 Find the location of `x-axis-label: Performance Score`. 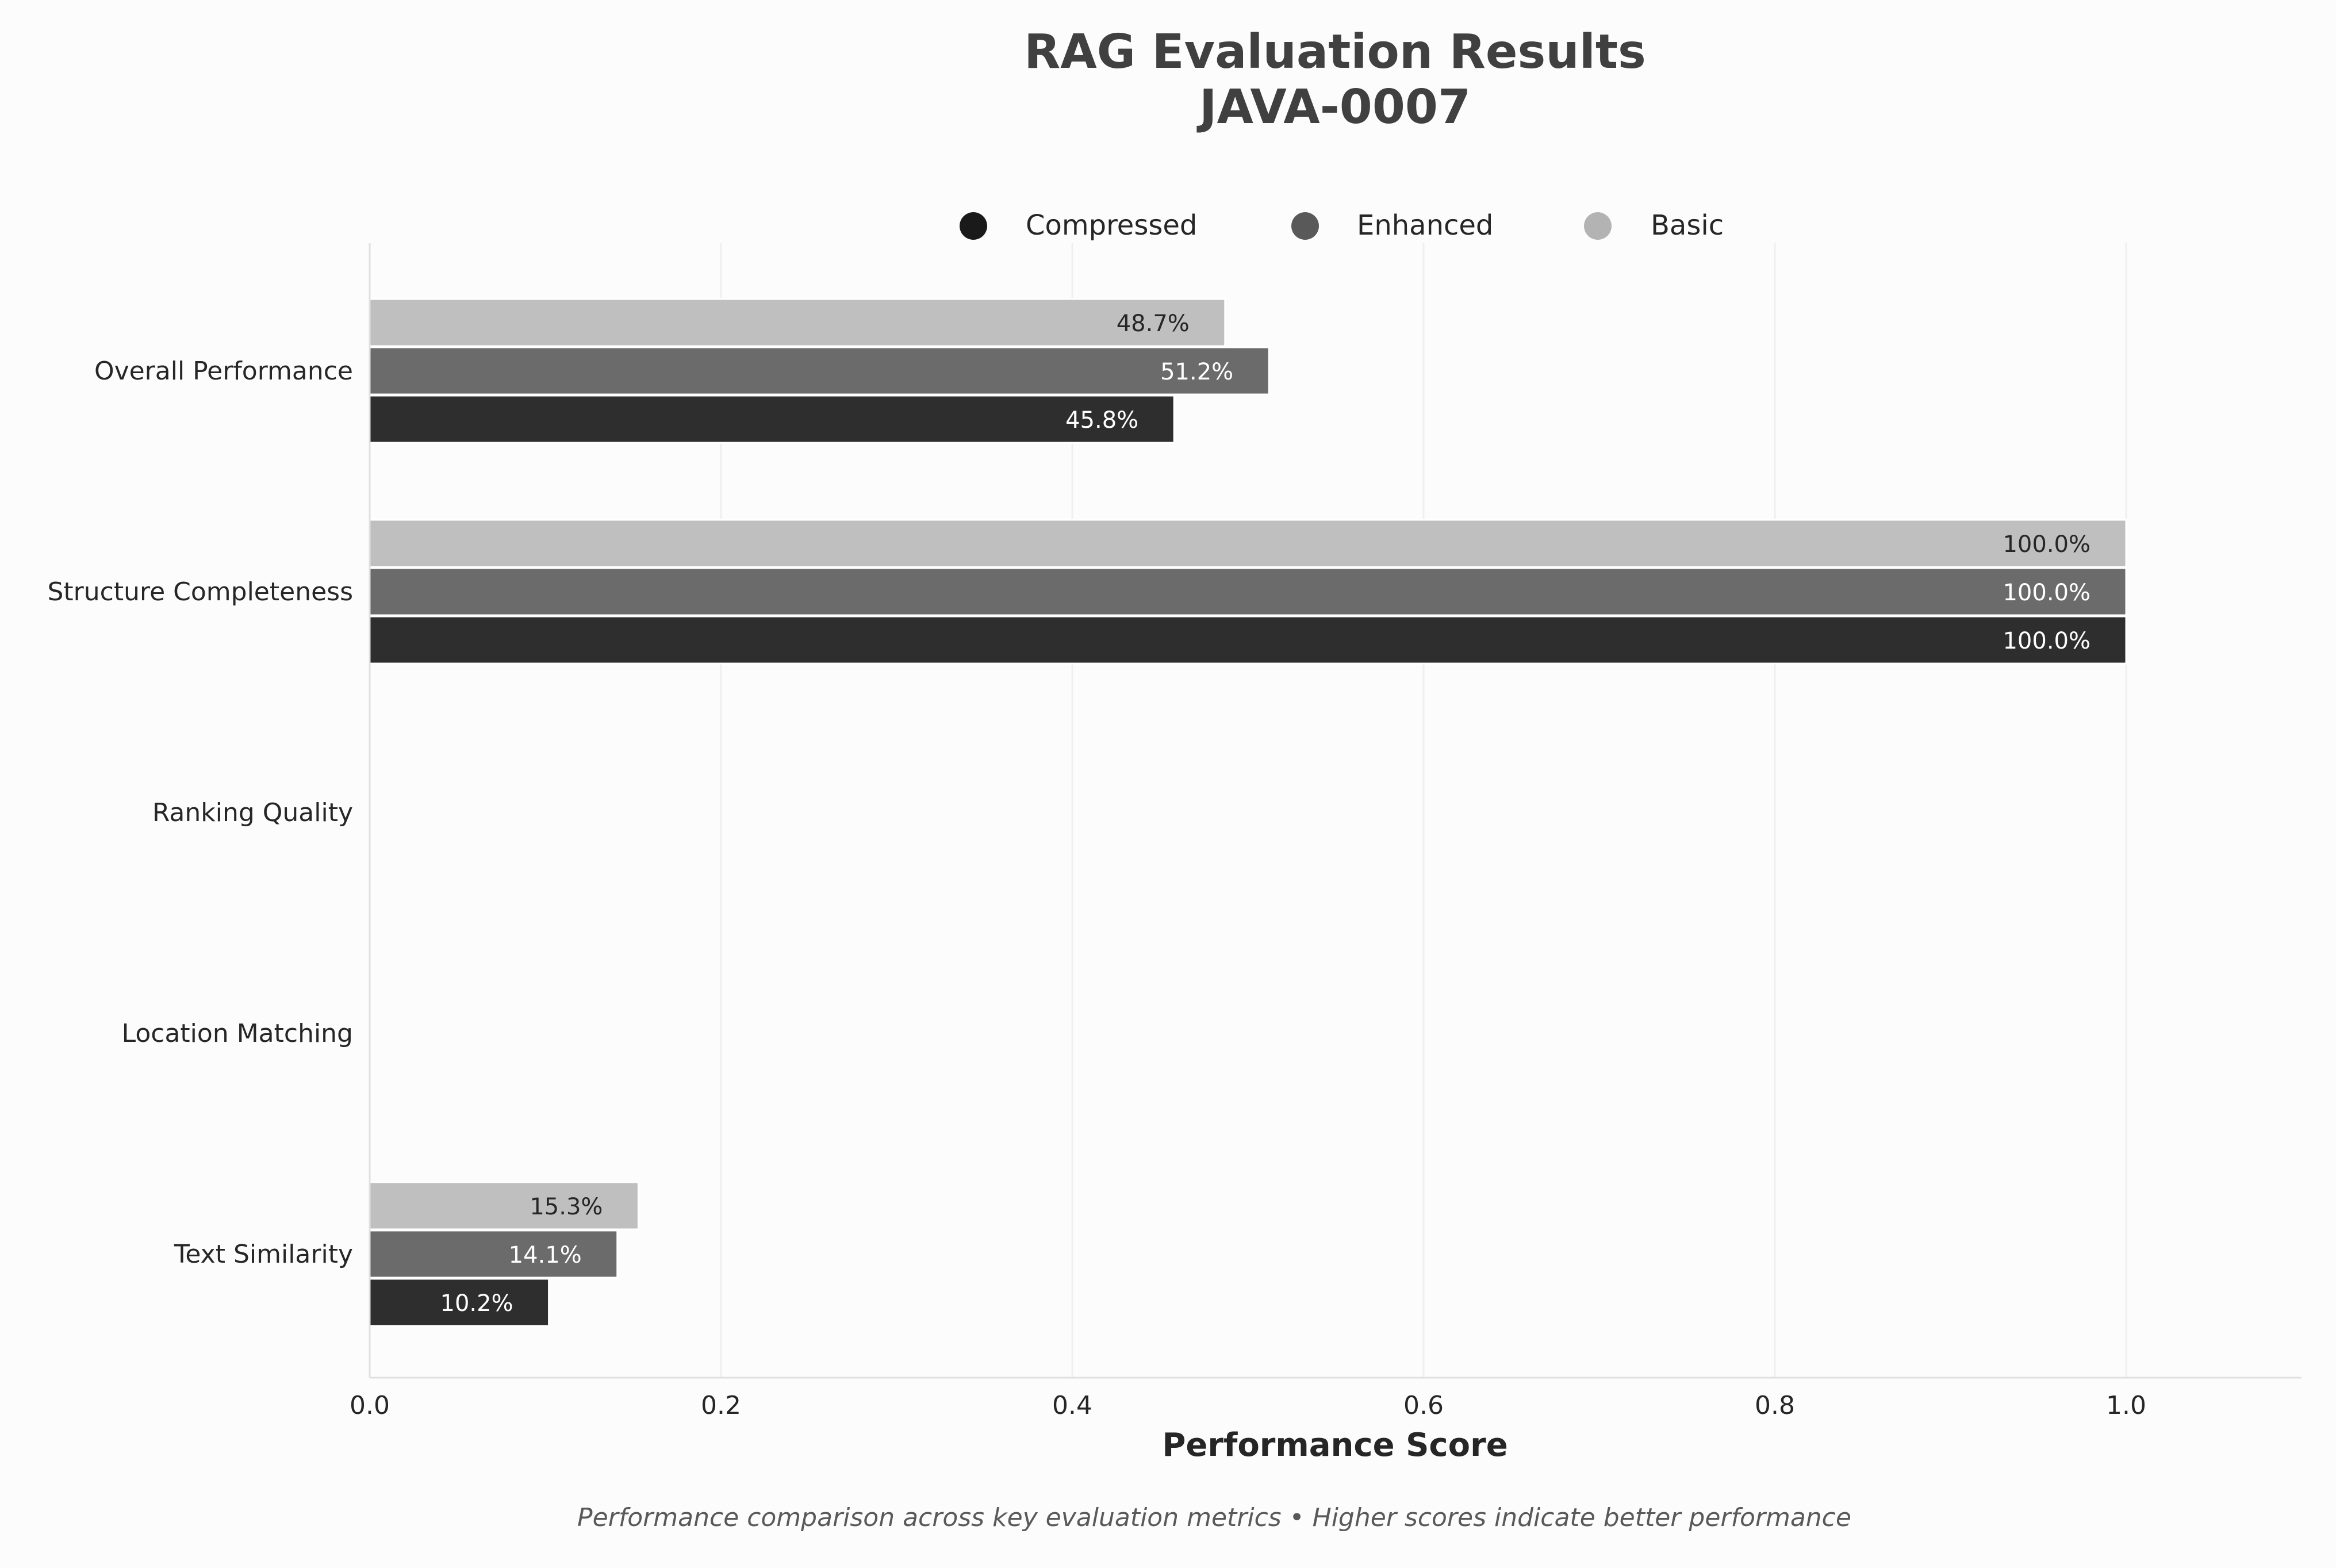

x-axis-label: Performance Score is located at coordinates (1335, 1445).